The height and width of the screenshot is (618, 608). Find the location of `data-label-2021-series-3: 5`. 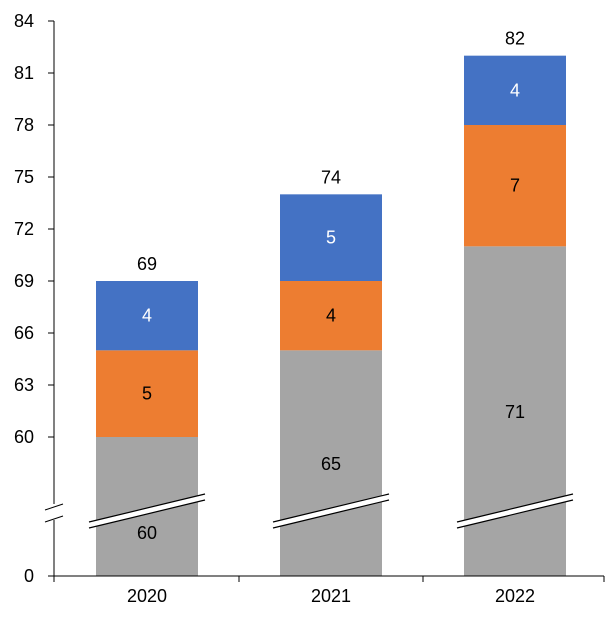

data-label-2021-series-3: 5 is located at coordinates (331, 238).